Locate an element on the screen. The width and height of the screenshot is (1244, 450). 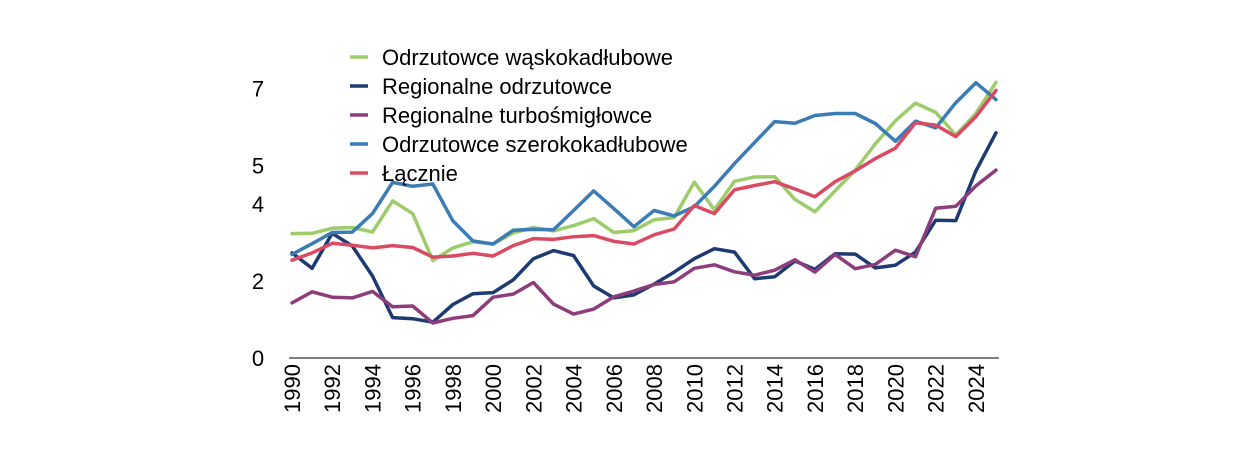
y-tick-label: 7 is located at coordinates (258, 89).